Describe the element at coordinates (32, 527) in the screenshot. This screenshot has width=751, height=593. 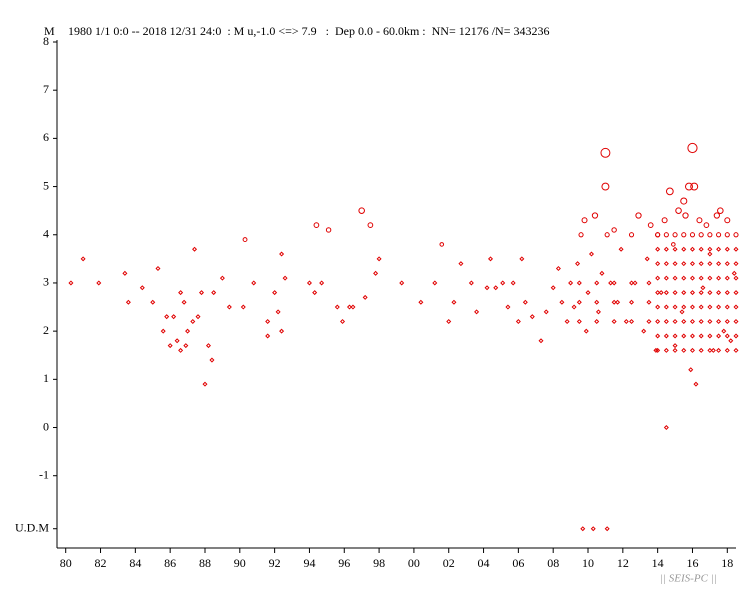
I see `y-tick-label: U.D.M` at that location.